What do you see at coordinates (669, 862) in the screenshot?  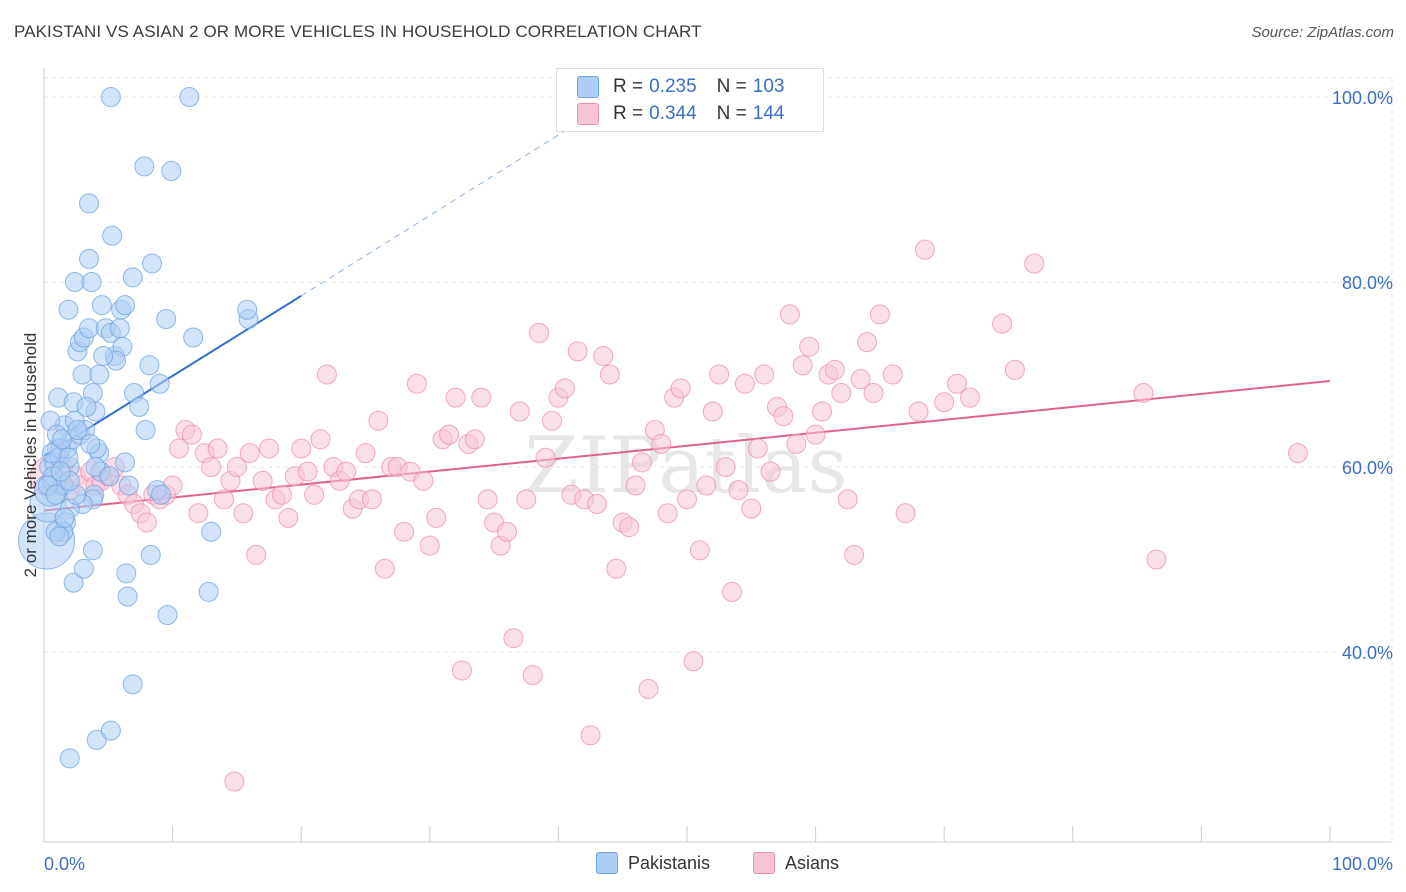 I see `legend-label-pakistanis: Pakistanis` at bounding box center [669, 862].